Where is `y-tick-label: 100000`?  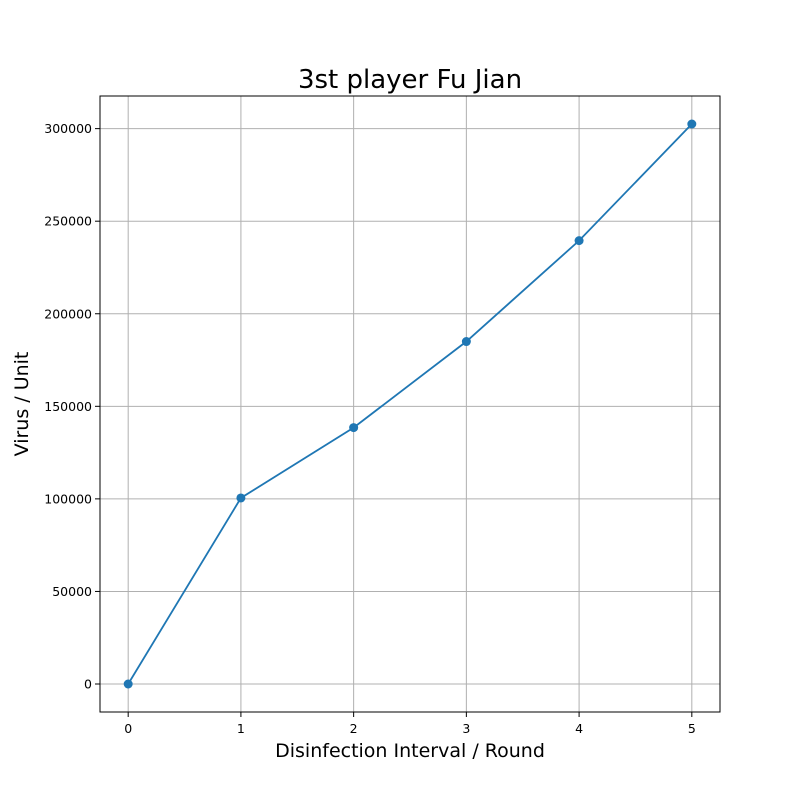
y-tick-label: 100000 is located at coordinates (68, 498).